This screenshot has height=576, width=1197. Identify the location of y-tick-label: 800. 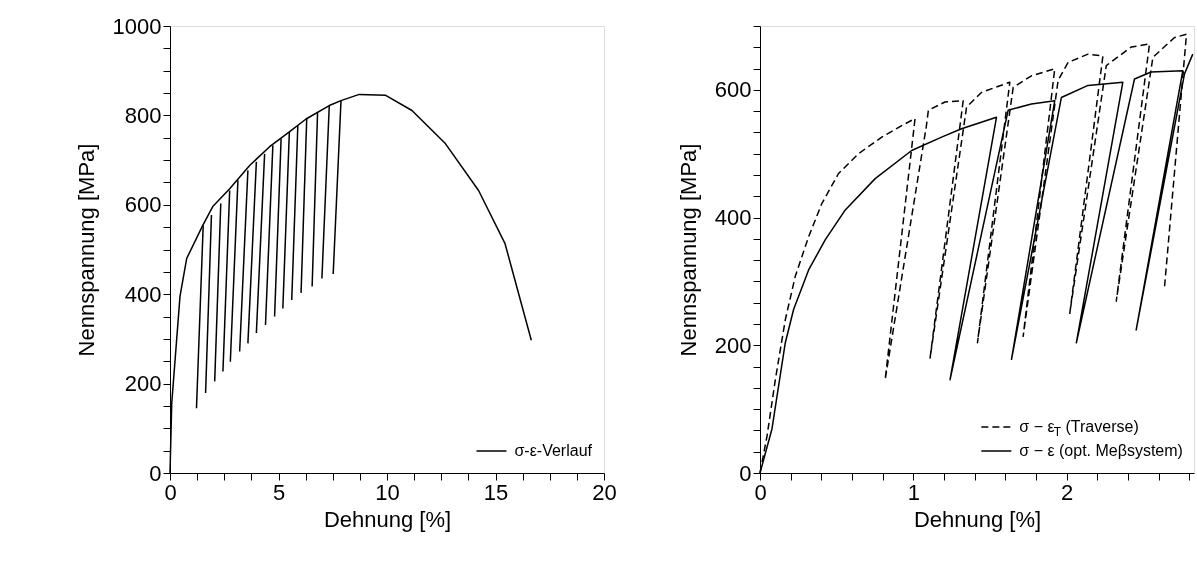
(143, 115).